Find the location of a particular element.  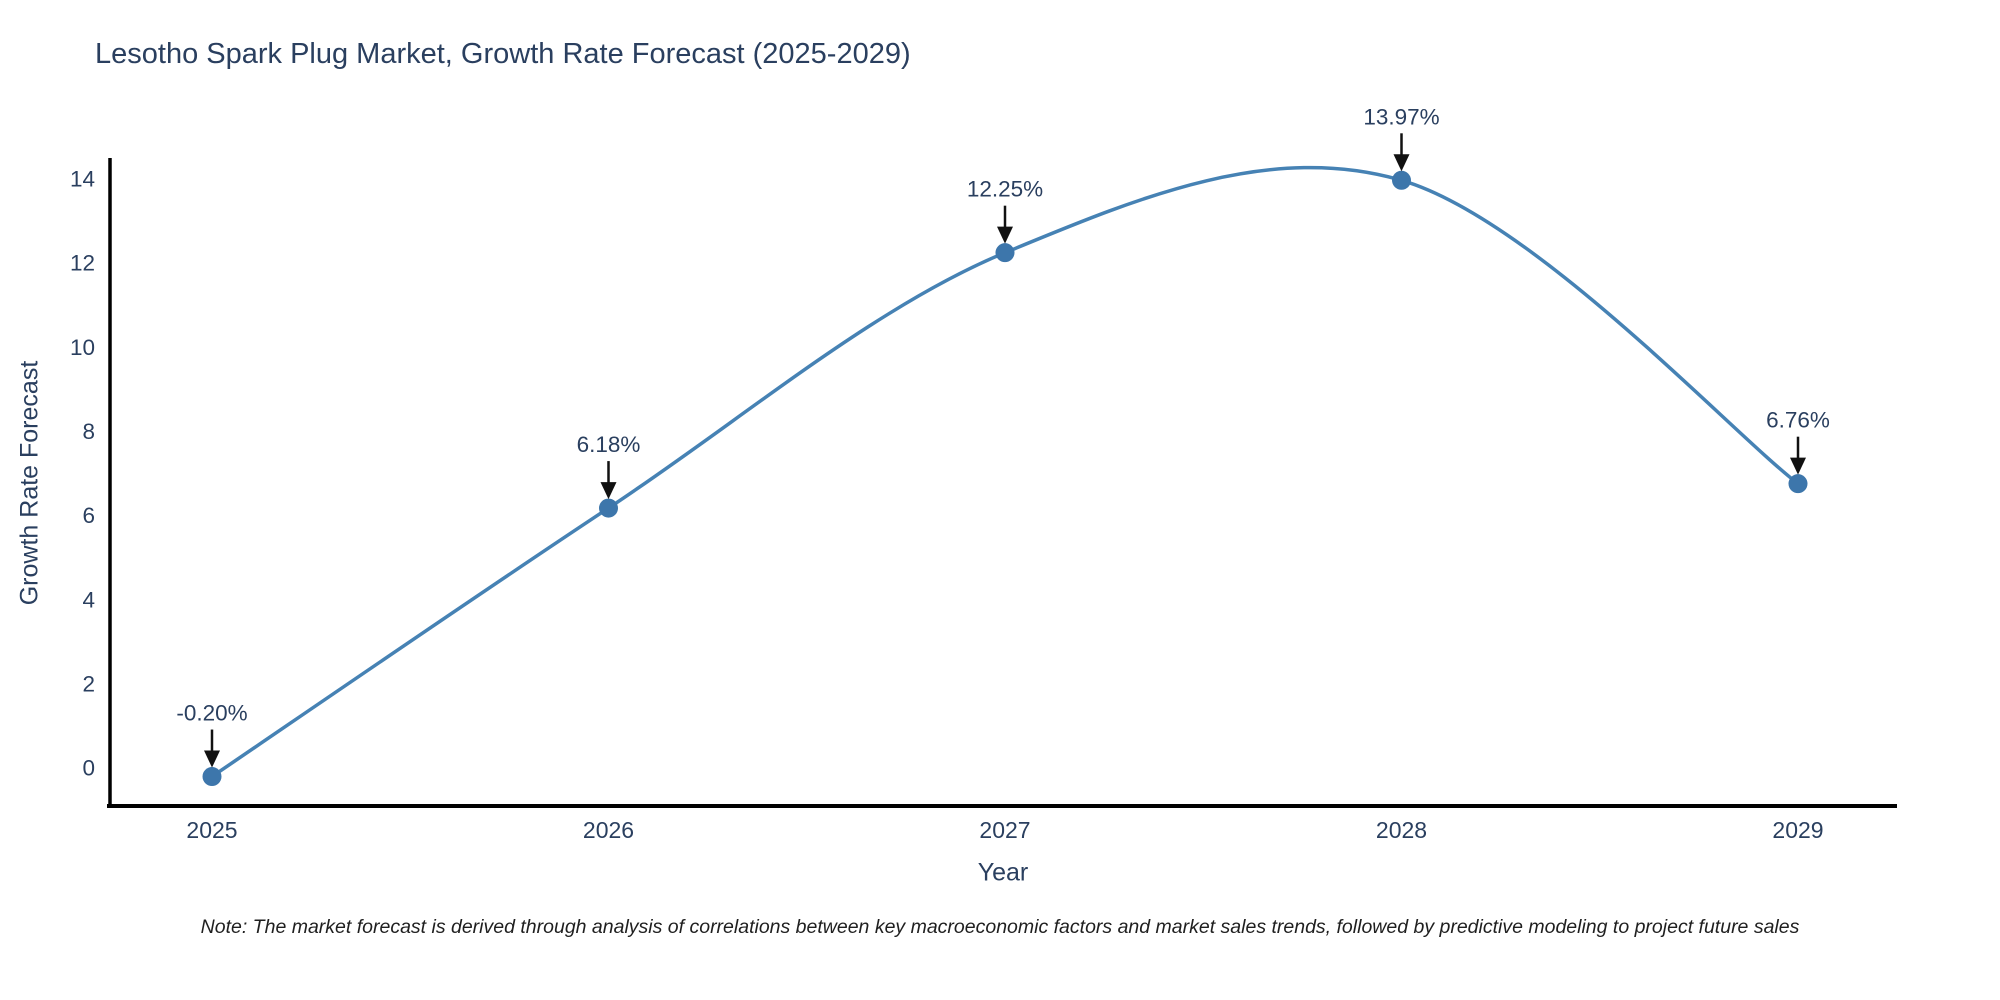

y-tick-label: 2 is located at coordinates (88, 683).